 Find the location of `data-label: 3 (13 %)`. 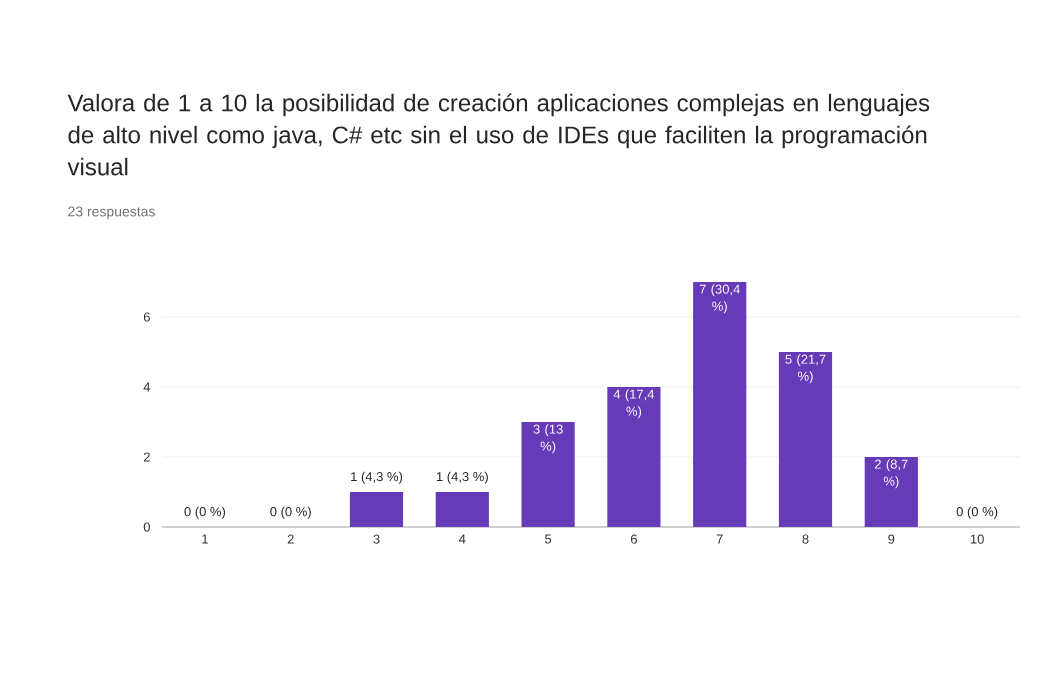

data-label: 3 (13 %) is located at coordinates (548, 439).